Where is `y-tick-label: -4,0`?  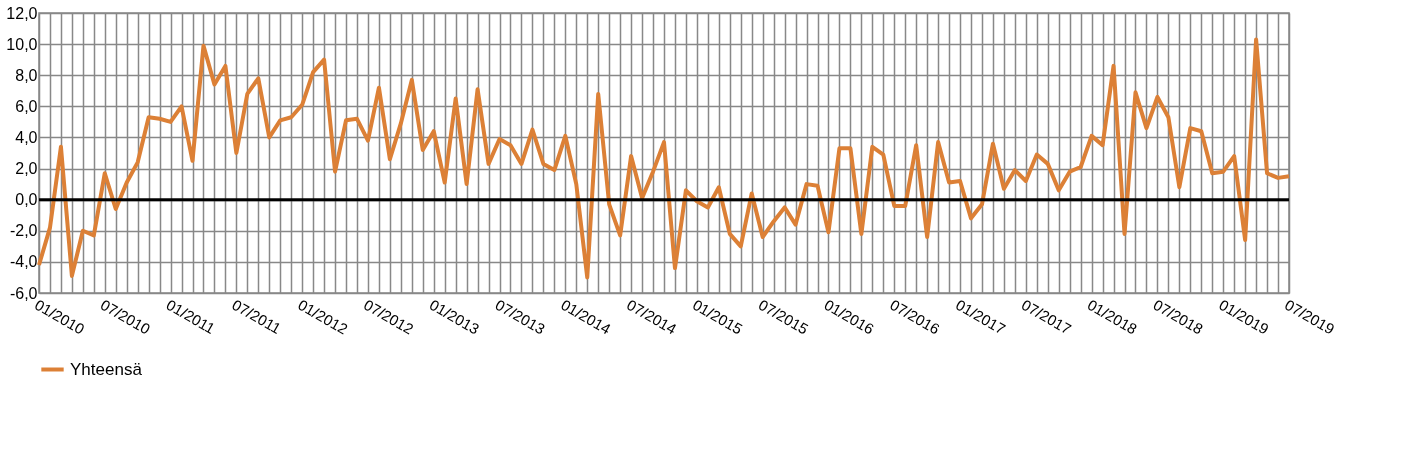
y-tick-label: -4,0 is located at coordinates (23, 262).